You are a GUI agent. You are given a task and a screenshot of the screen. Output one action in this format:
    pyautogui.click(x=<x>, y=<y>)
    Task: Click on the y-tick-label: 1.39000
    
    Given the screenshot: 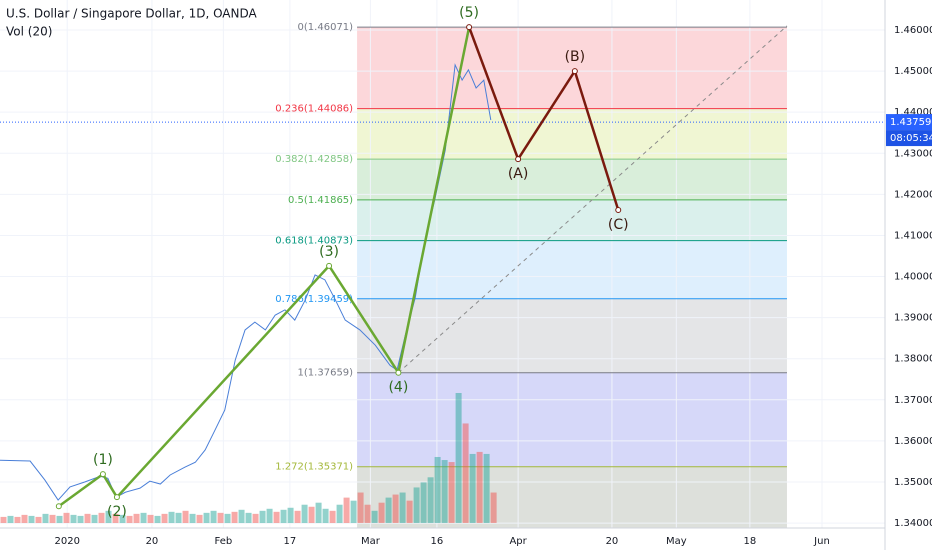 What is the action you would take?
    pyautogui.click(x=913, y=318)
    